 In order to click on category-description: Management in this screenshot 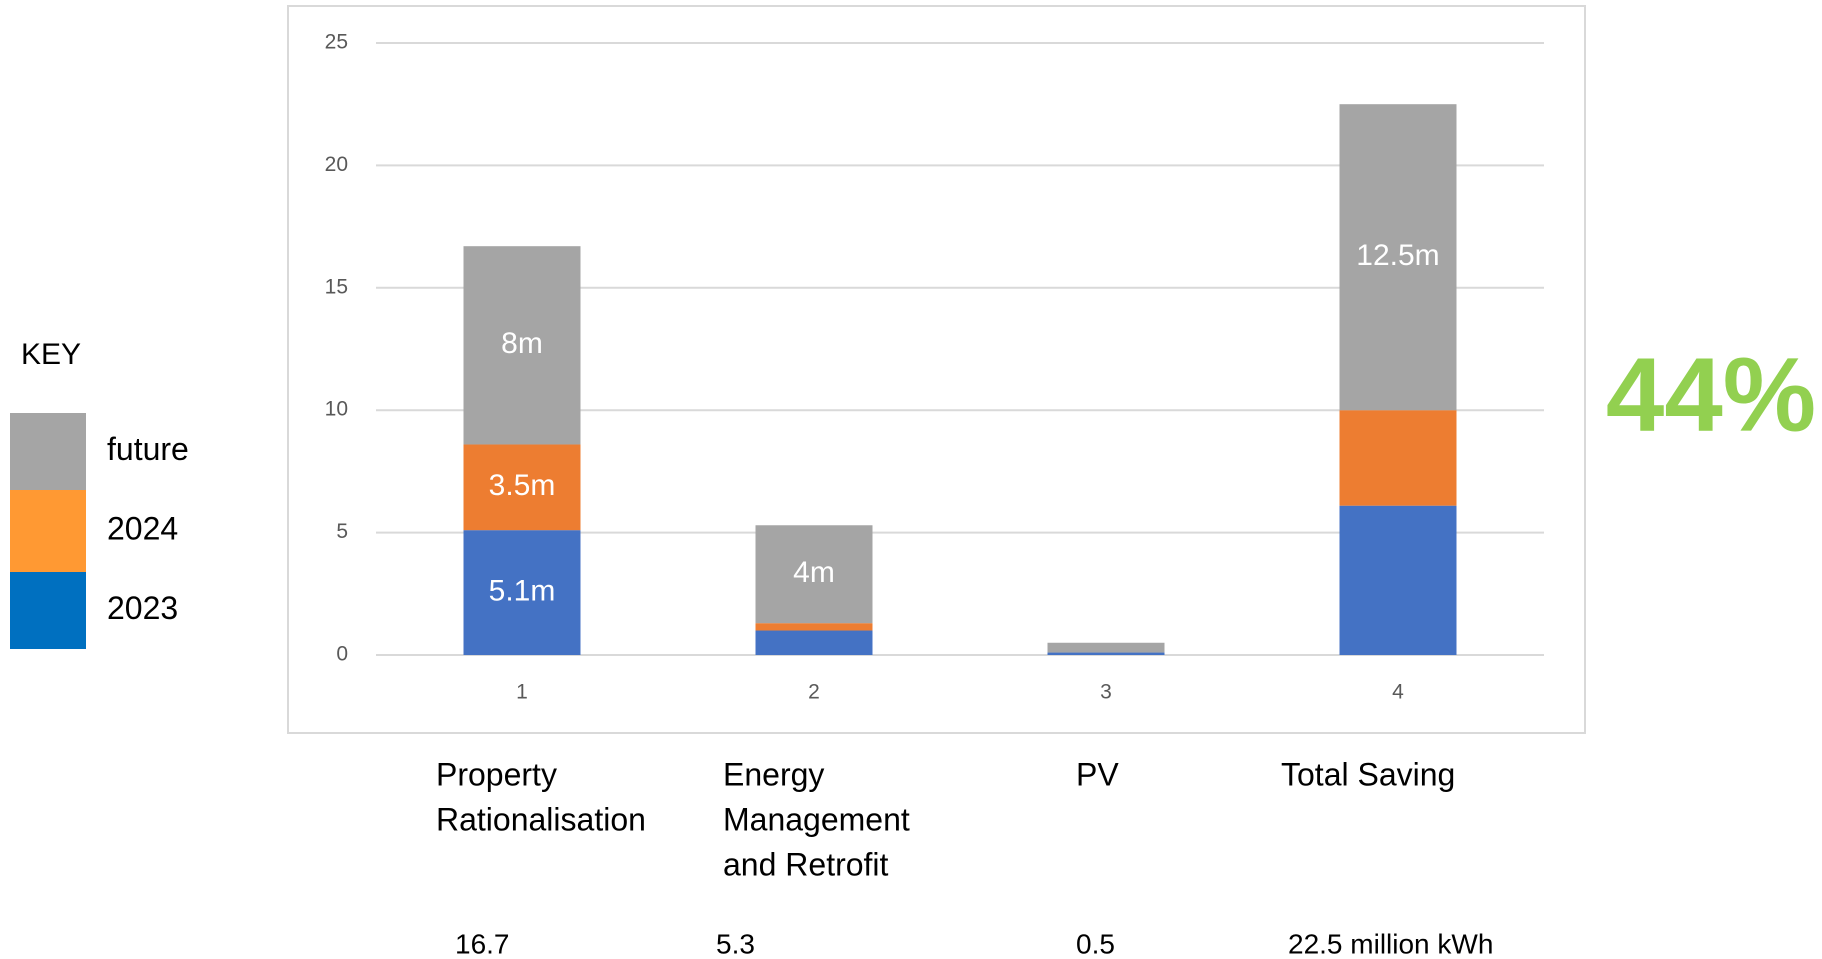, I will do `click(816, 819)`.